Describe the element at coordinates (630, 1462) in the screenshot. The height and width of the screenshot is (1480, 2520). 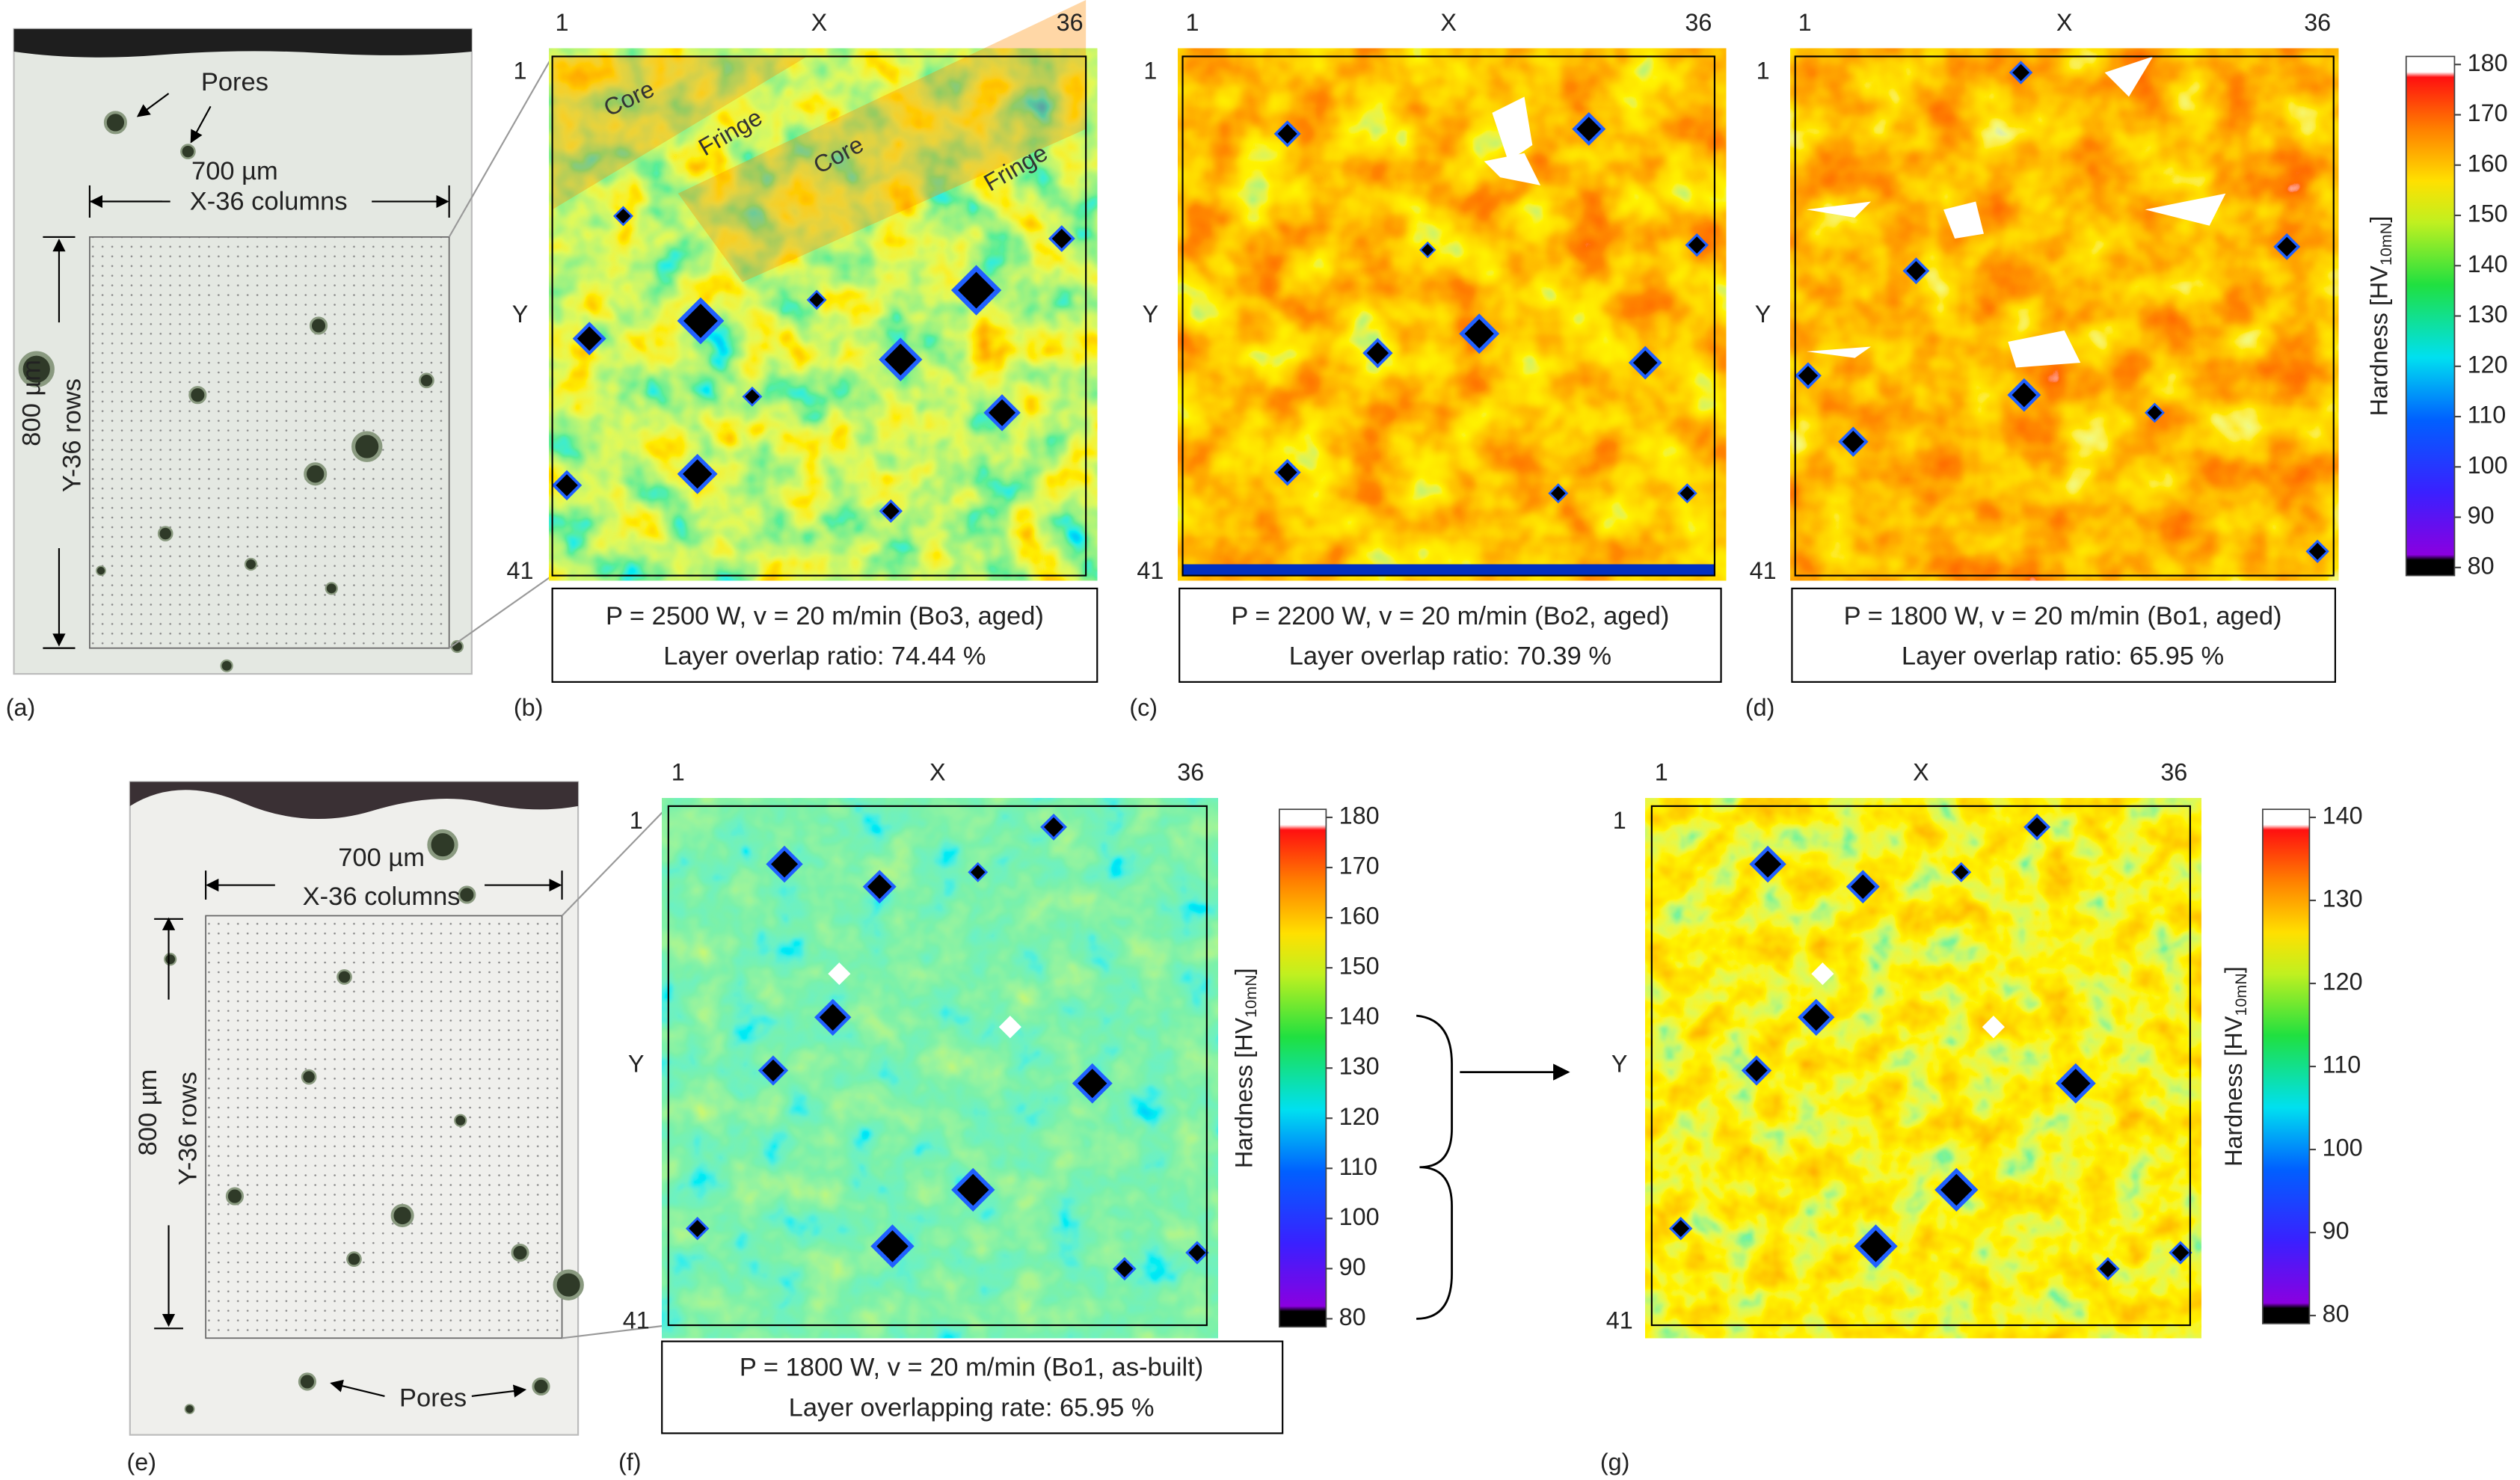
I see `panel-label: (f)` at that location.